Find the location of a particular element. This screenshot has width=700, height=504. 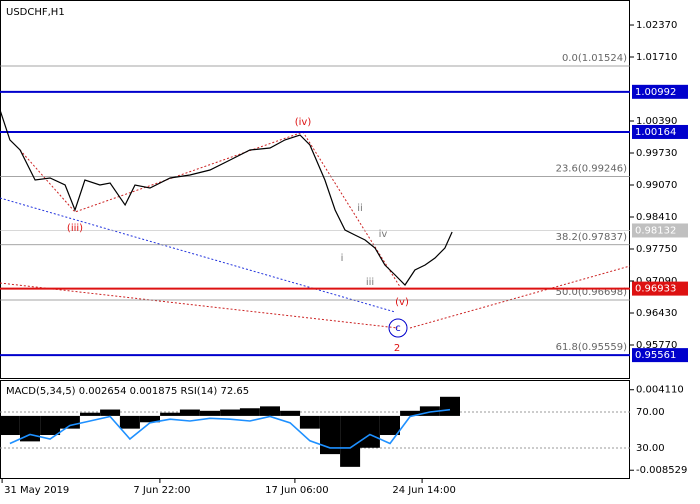

rsi-line is located at coordinates (230, 428).